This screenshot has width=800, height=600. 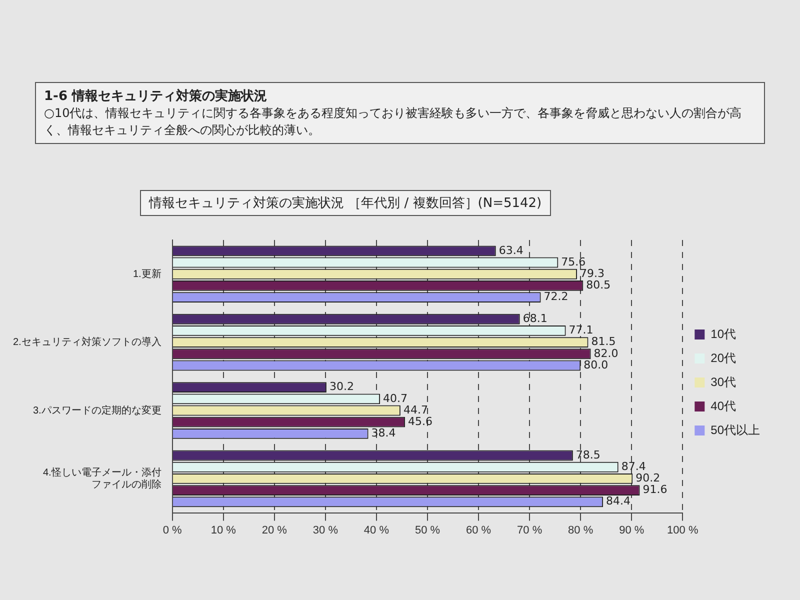 What do you see at coordinates (535, 318) in the screenshot?
I see `data-label: 68.1` at bounding box center [535, 318].